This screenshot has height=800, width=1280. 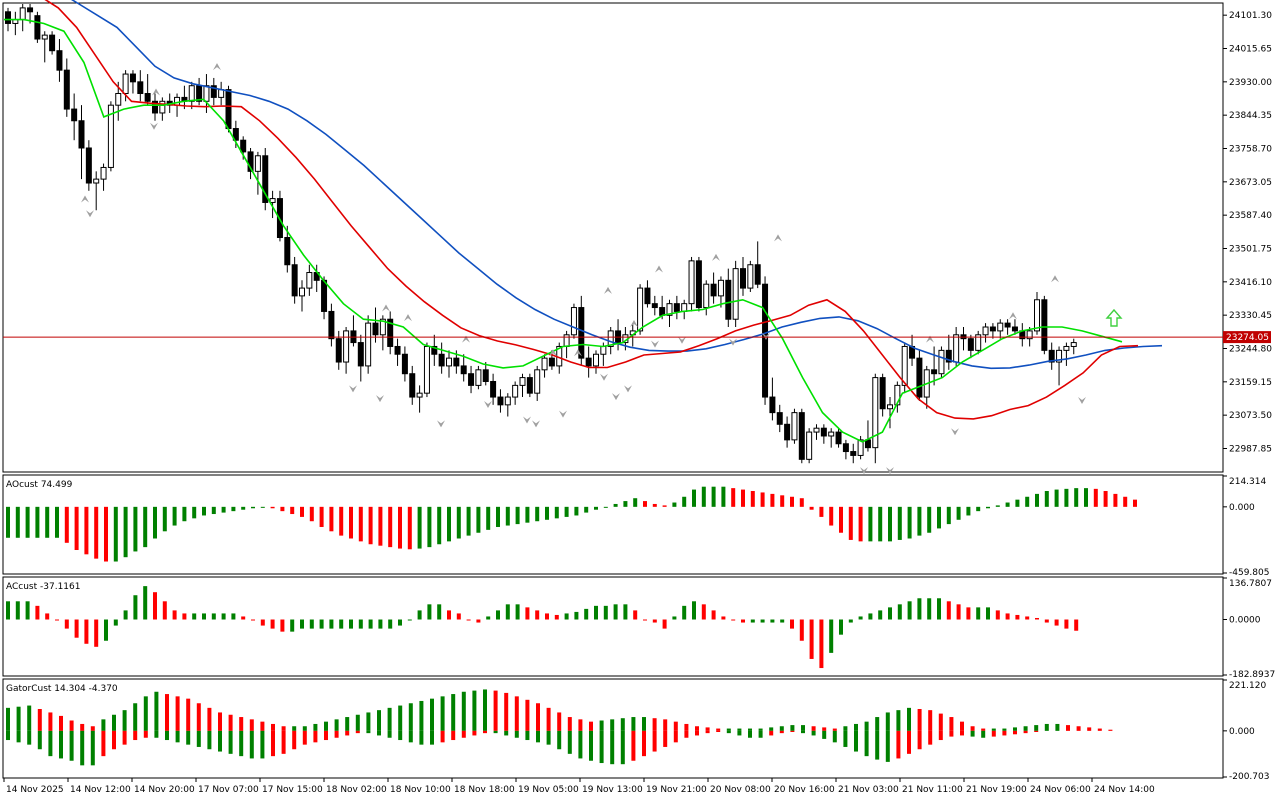 What do you see at coordinates (420, 790) in the screenshot?
I see `time-tick-label: 18 Nov 10:00` at bounding box center [420, 790].